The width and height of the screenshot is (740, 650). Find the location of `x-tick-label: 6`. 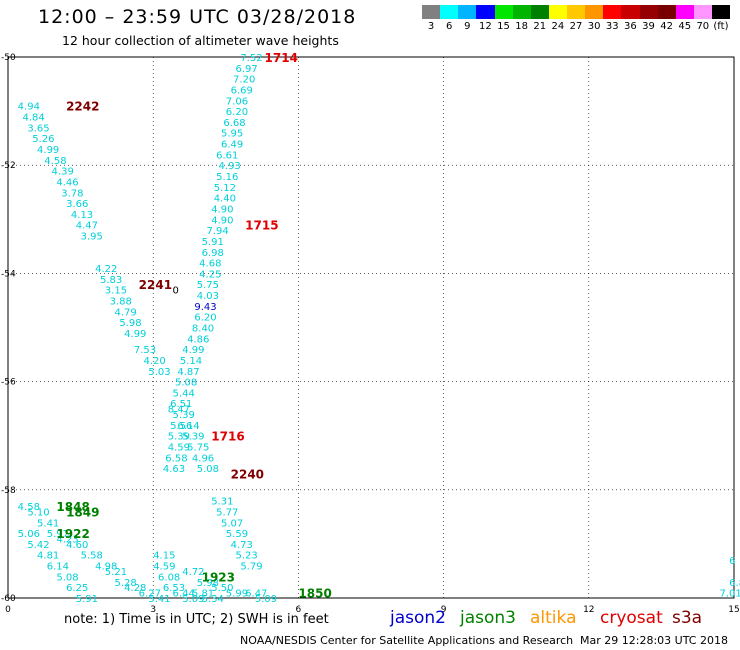

x-tick-label: 6 is located at coordinates (299, 610).